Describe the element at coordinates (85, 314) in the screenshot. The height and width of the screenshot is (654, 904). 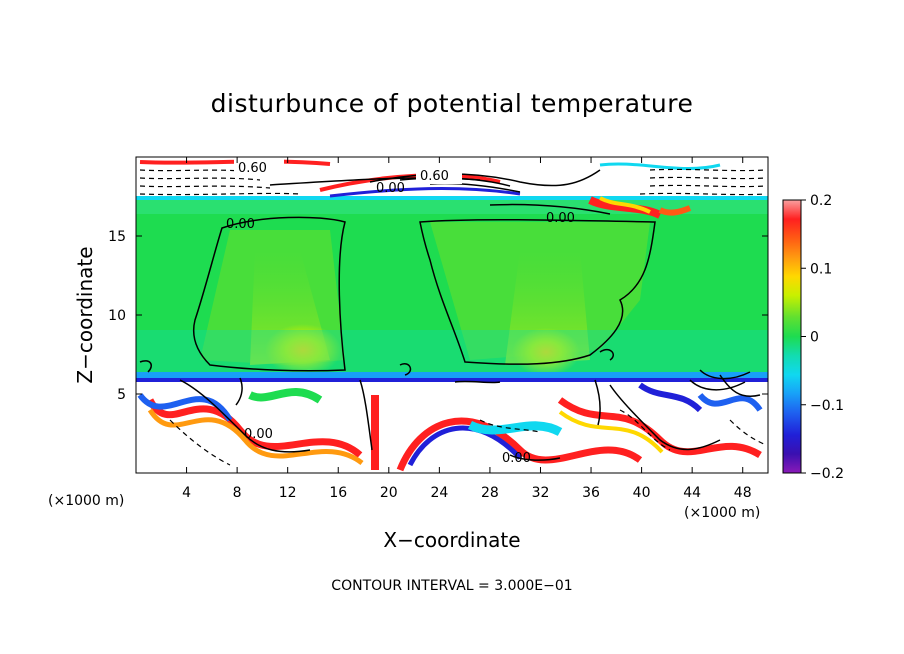
I see `z-axis-label: Z−coordinate` at that location.